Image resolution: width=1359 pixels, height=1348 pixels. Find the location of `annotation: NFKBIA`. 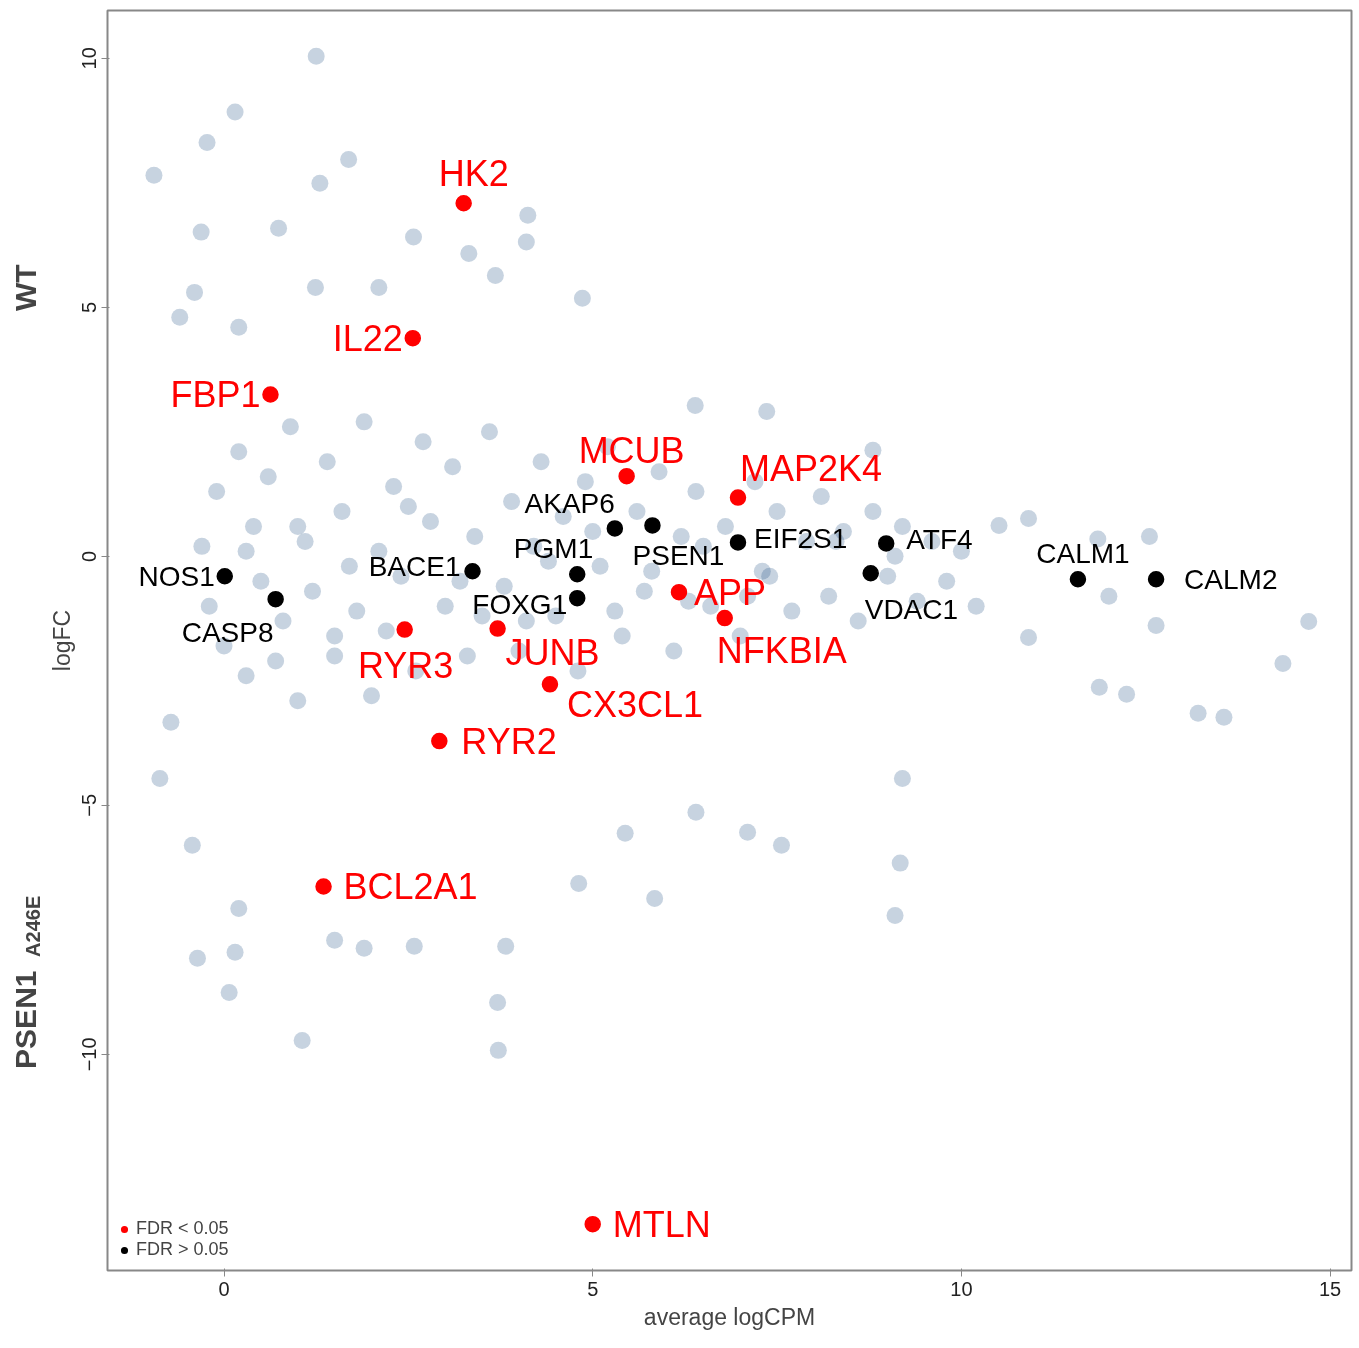

annotation: NFKBIA is located at coordinates (781, 650).